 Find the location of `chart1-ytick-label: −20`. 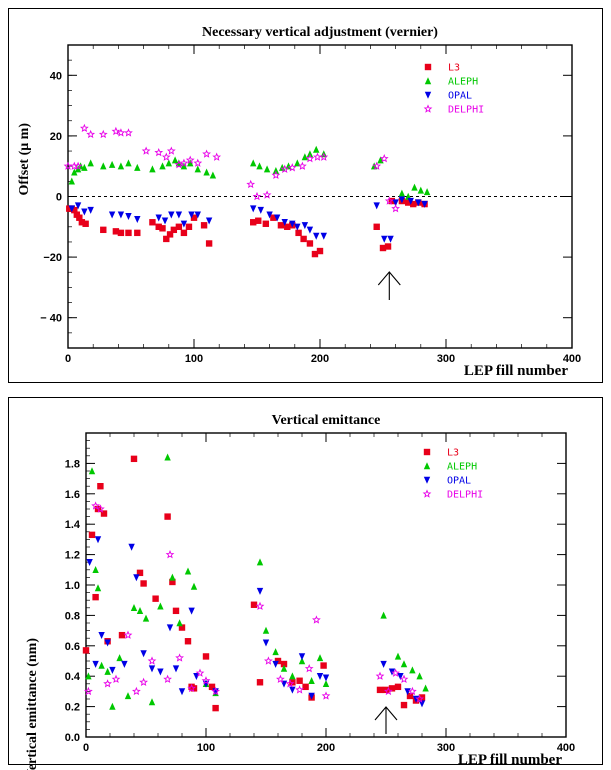

chart1-ytick-label: −20 is located at coordinates (52, 258).